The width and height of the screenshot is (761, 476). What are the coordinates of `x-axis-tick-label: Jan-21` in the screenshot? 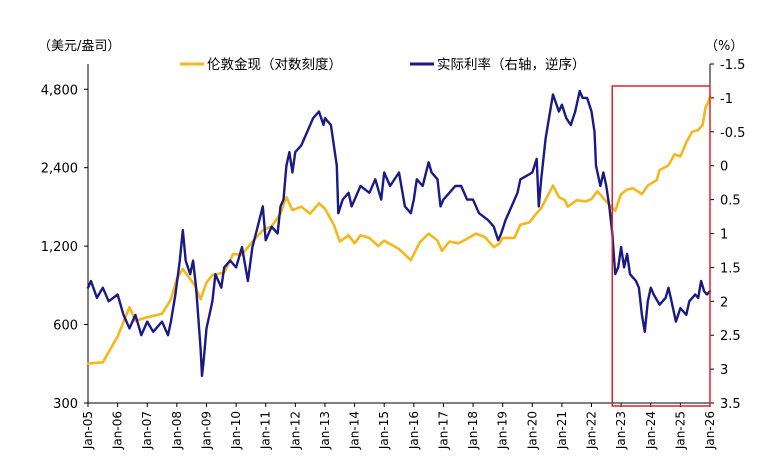 It's located at (562, 430).